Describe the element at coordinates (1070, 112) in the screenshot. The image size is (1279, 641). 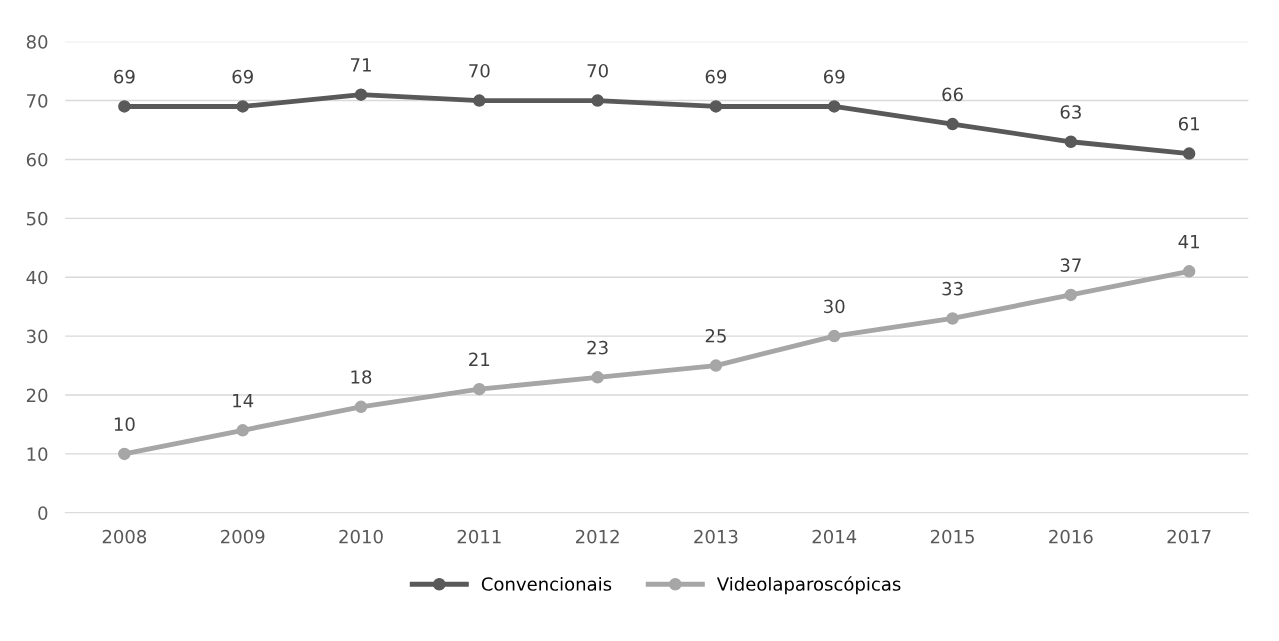
I see `data-label: 63` at that location.